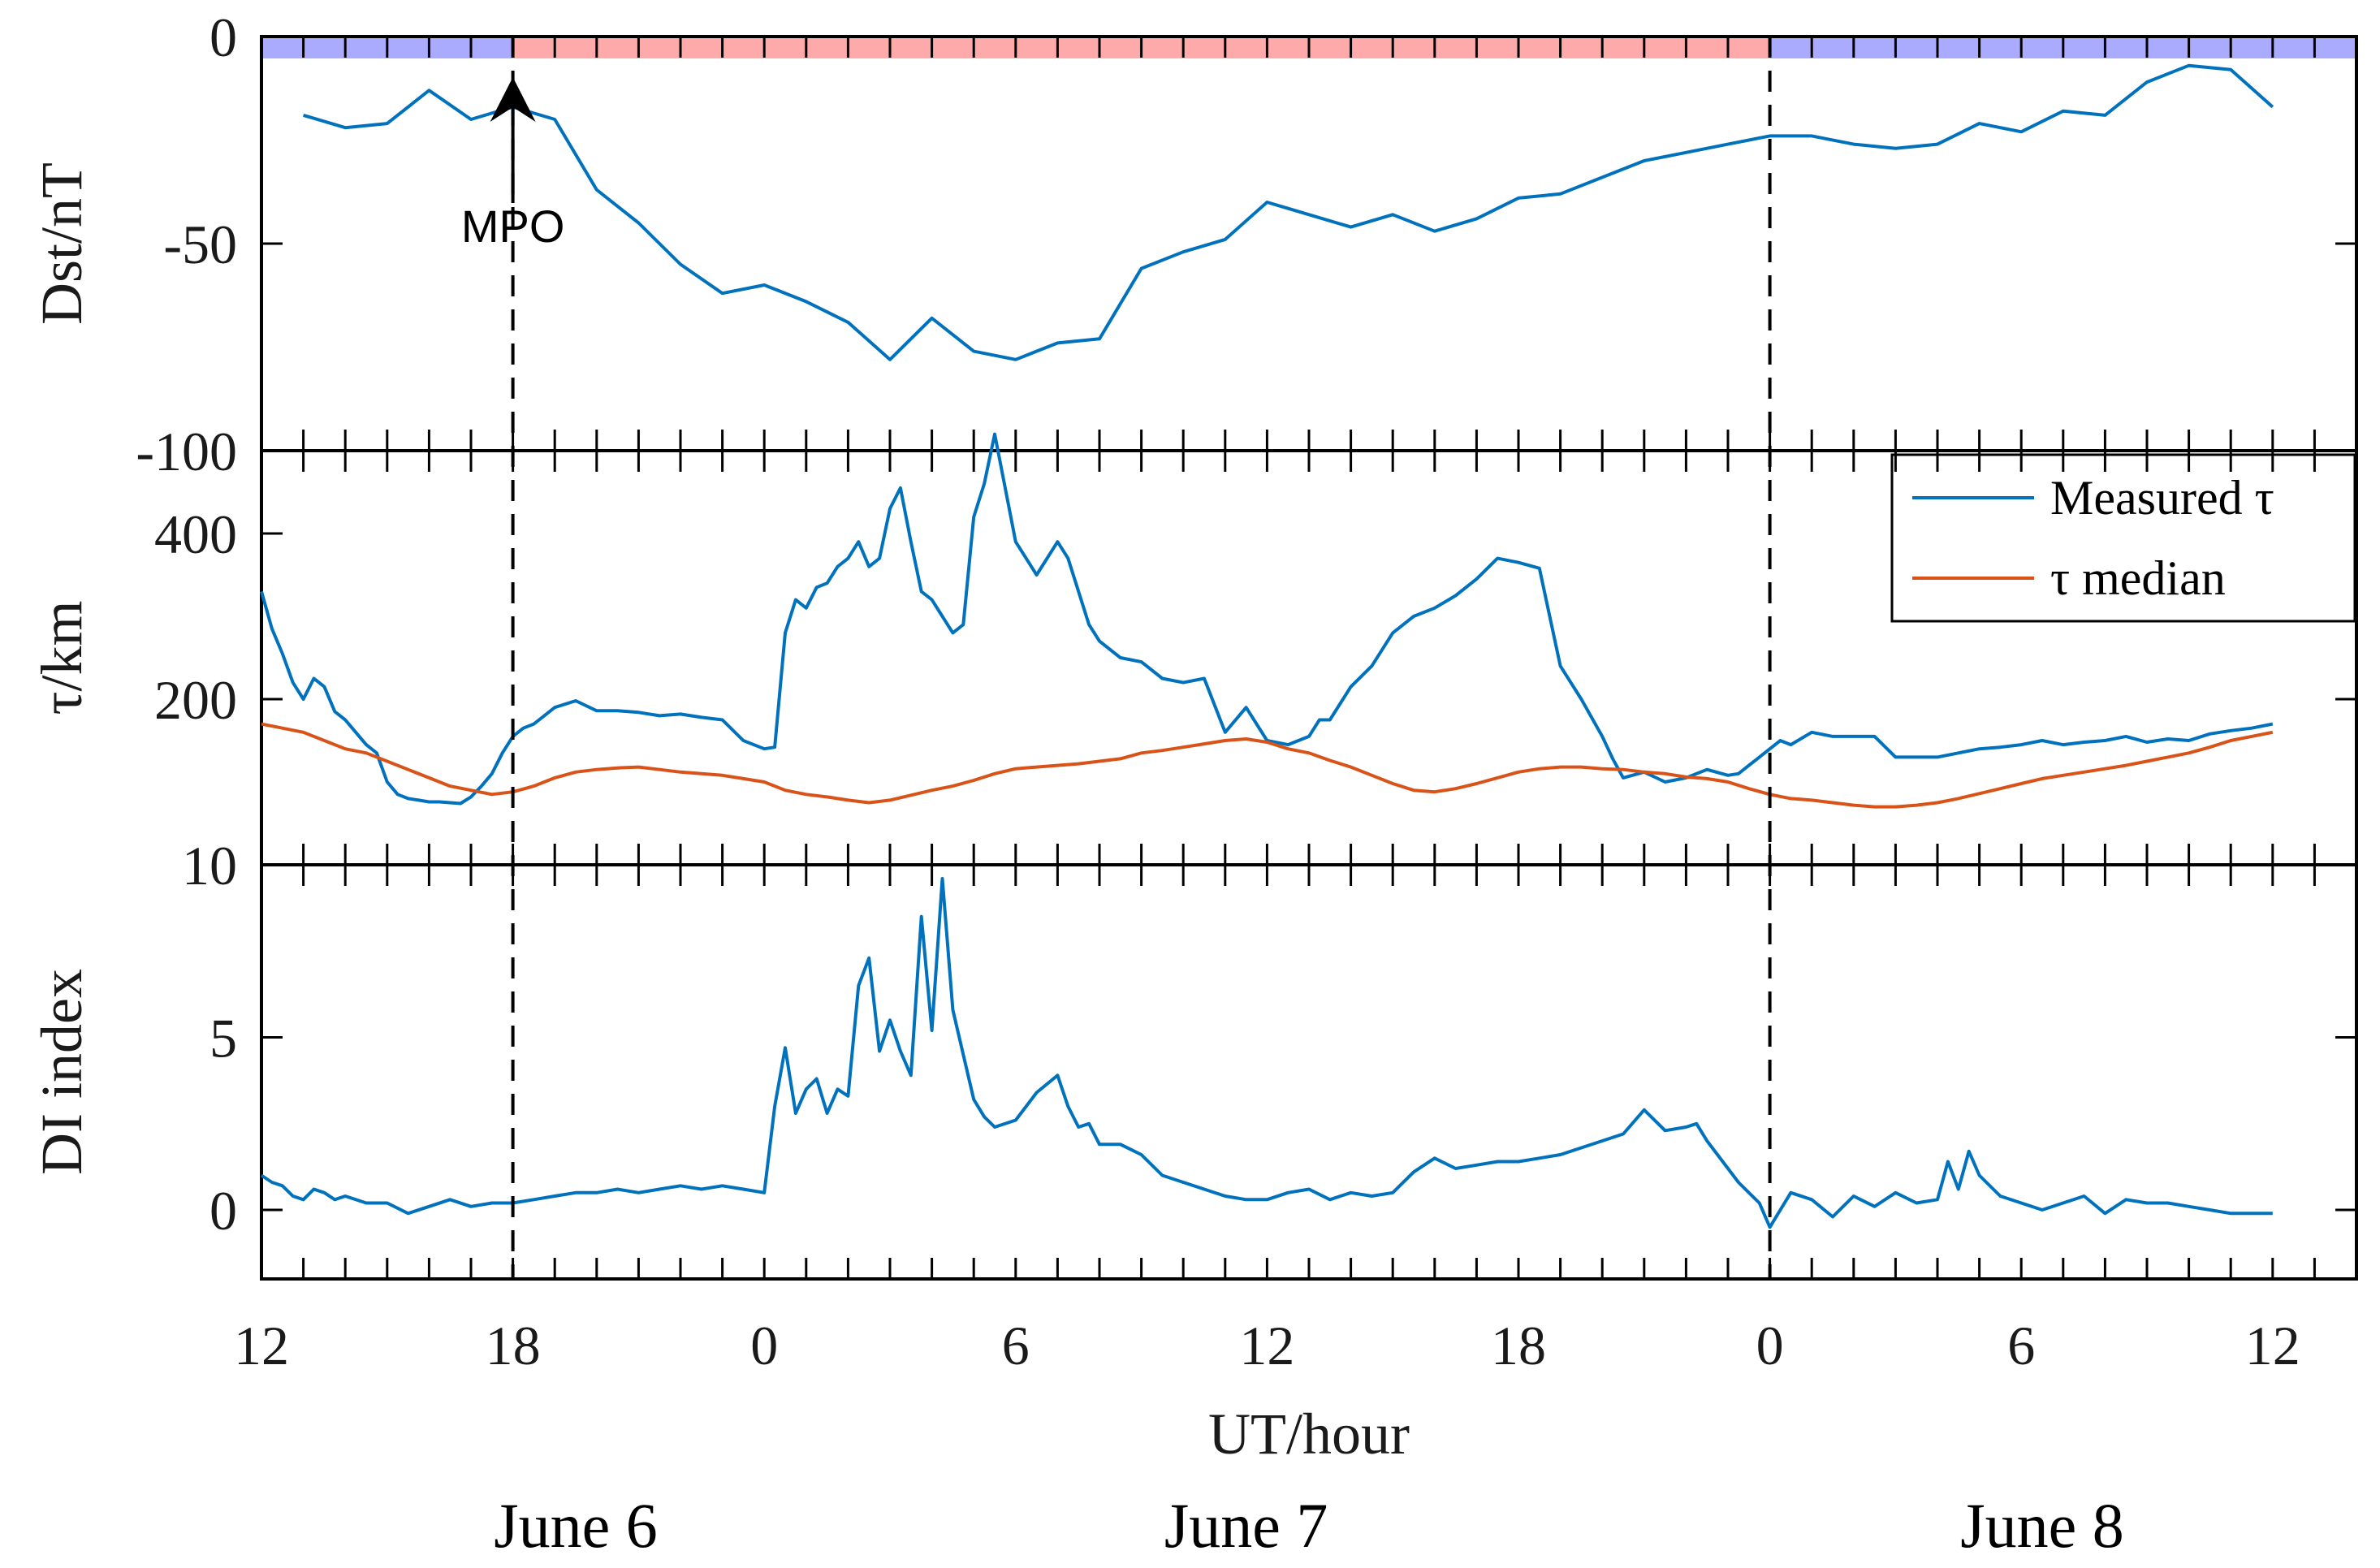  I want to click on x-tick-label-8: 12, so click(2272, 1345).